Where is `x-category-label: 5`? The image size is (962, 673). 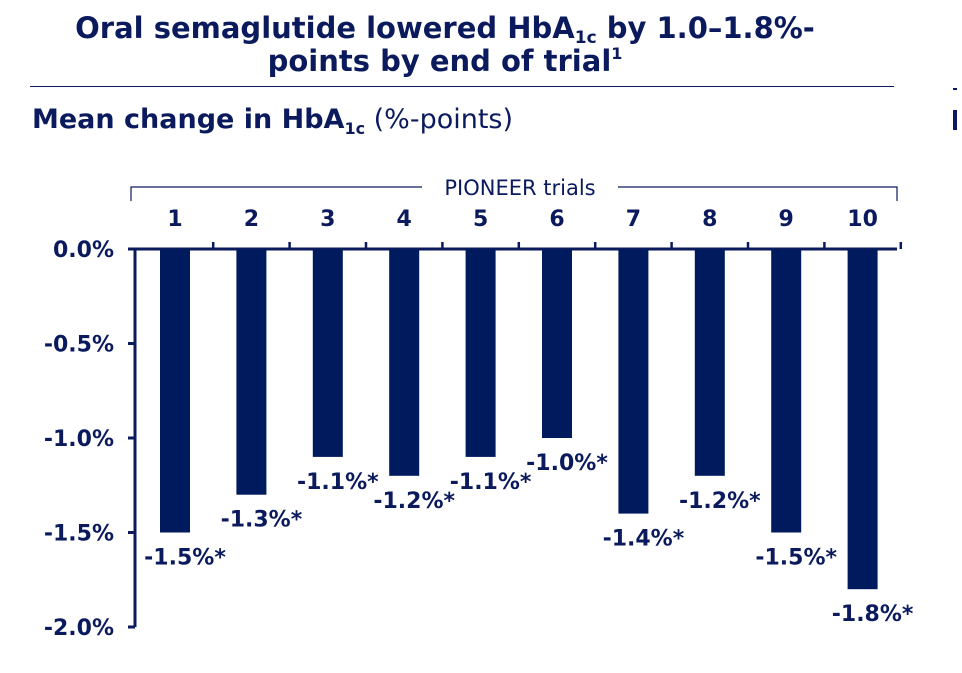 x-category-label: 5 is located at coordinates (480, 219).